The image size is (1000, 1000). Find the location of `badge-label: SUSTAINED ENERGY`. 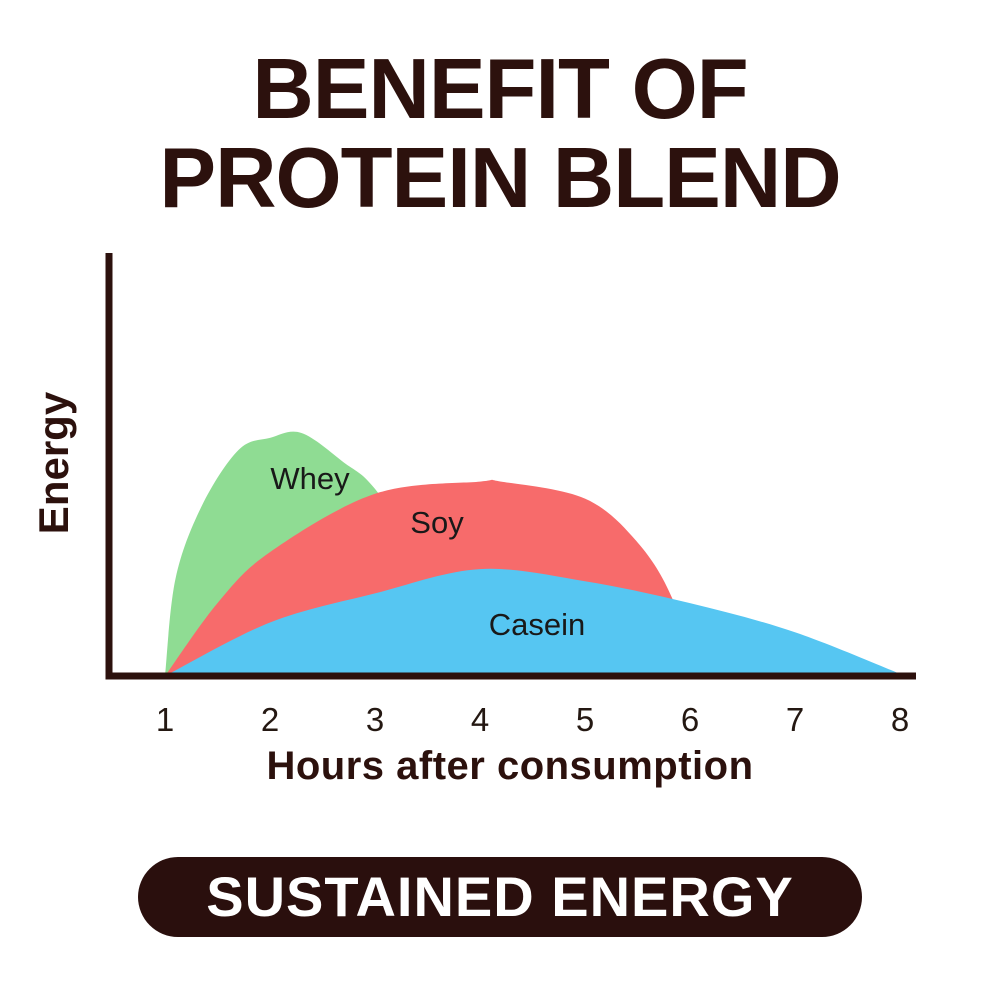

badge-label: SUSTAINED ENERGY is located at coordinates (500, 896).